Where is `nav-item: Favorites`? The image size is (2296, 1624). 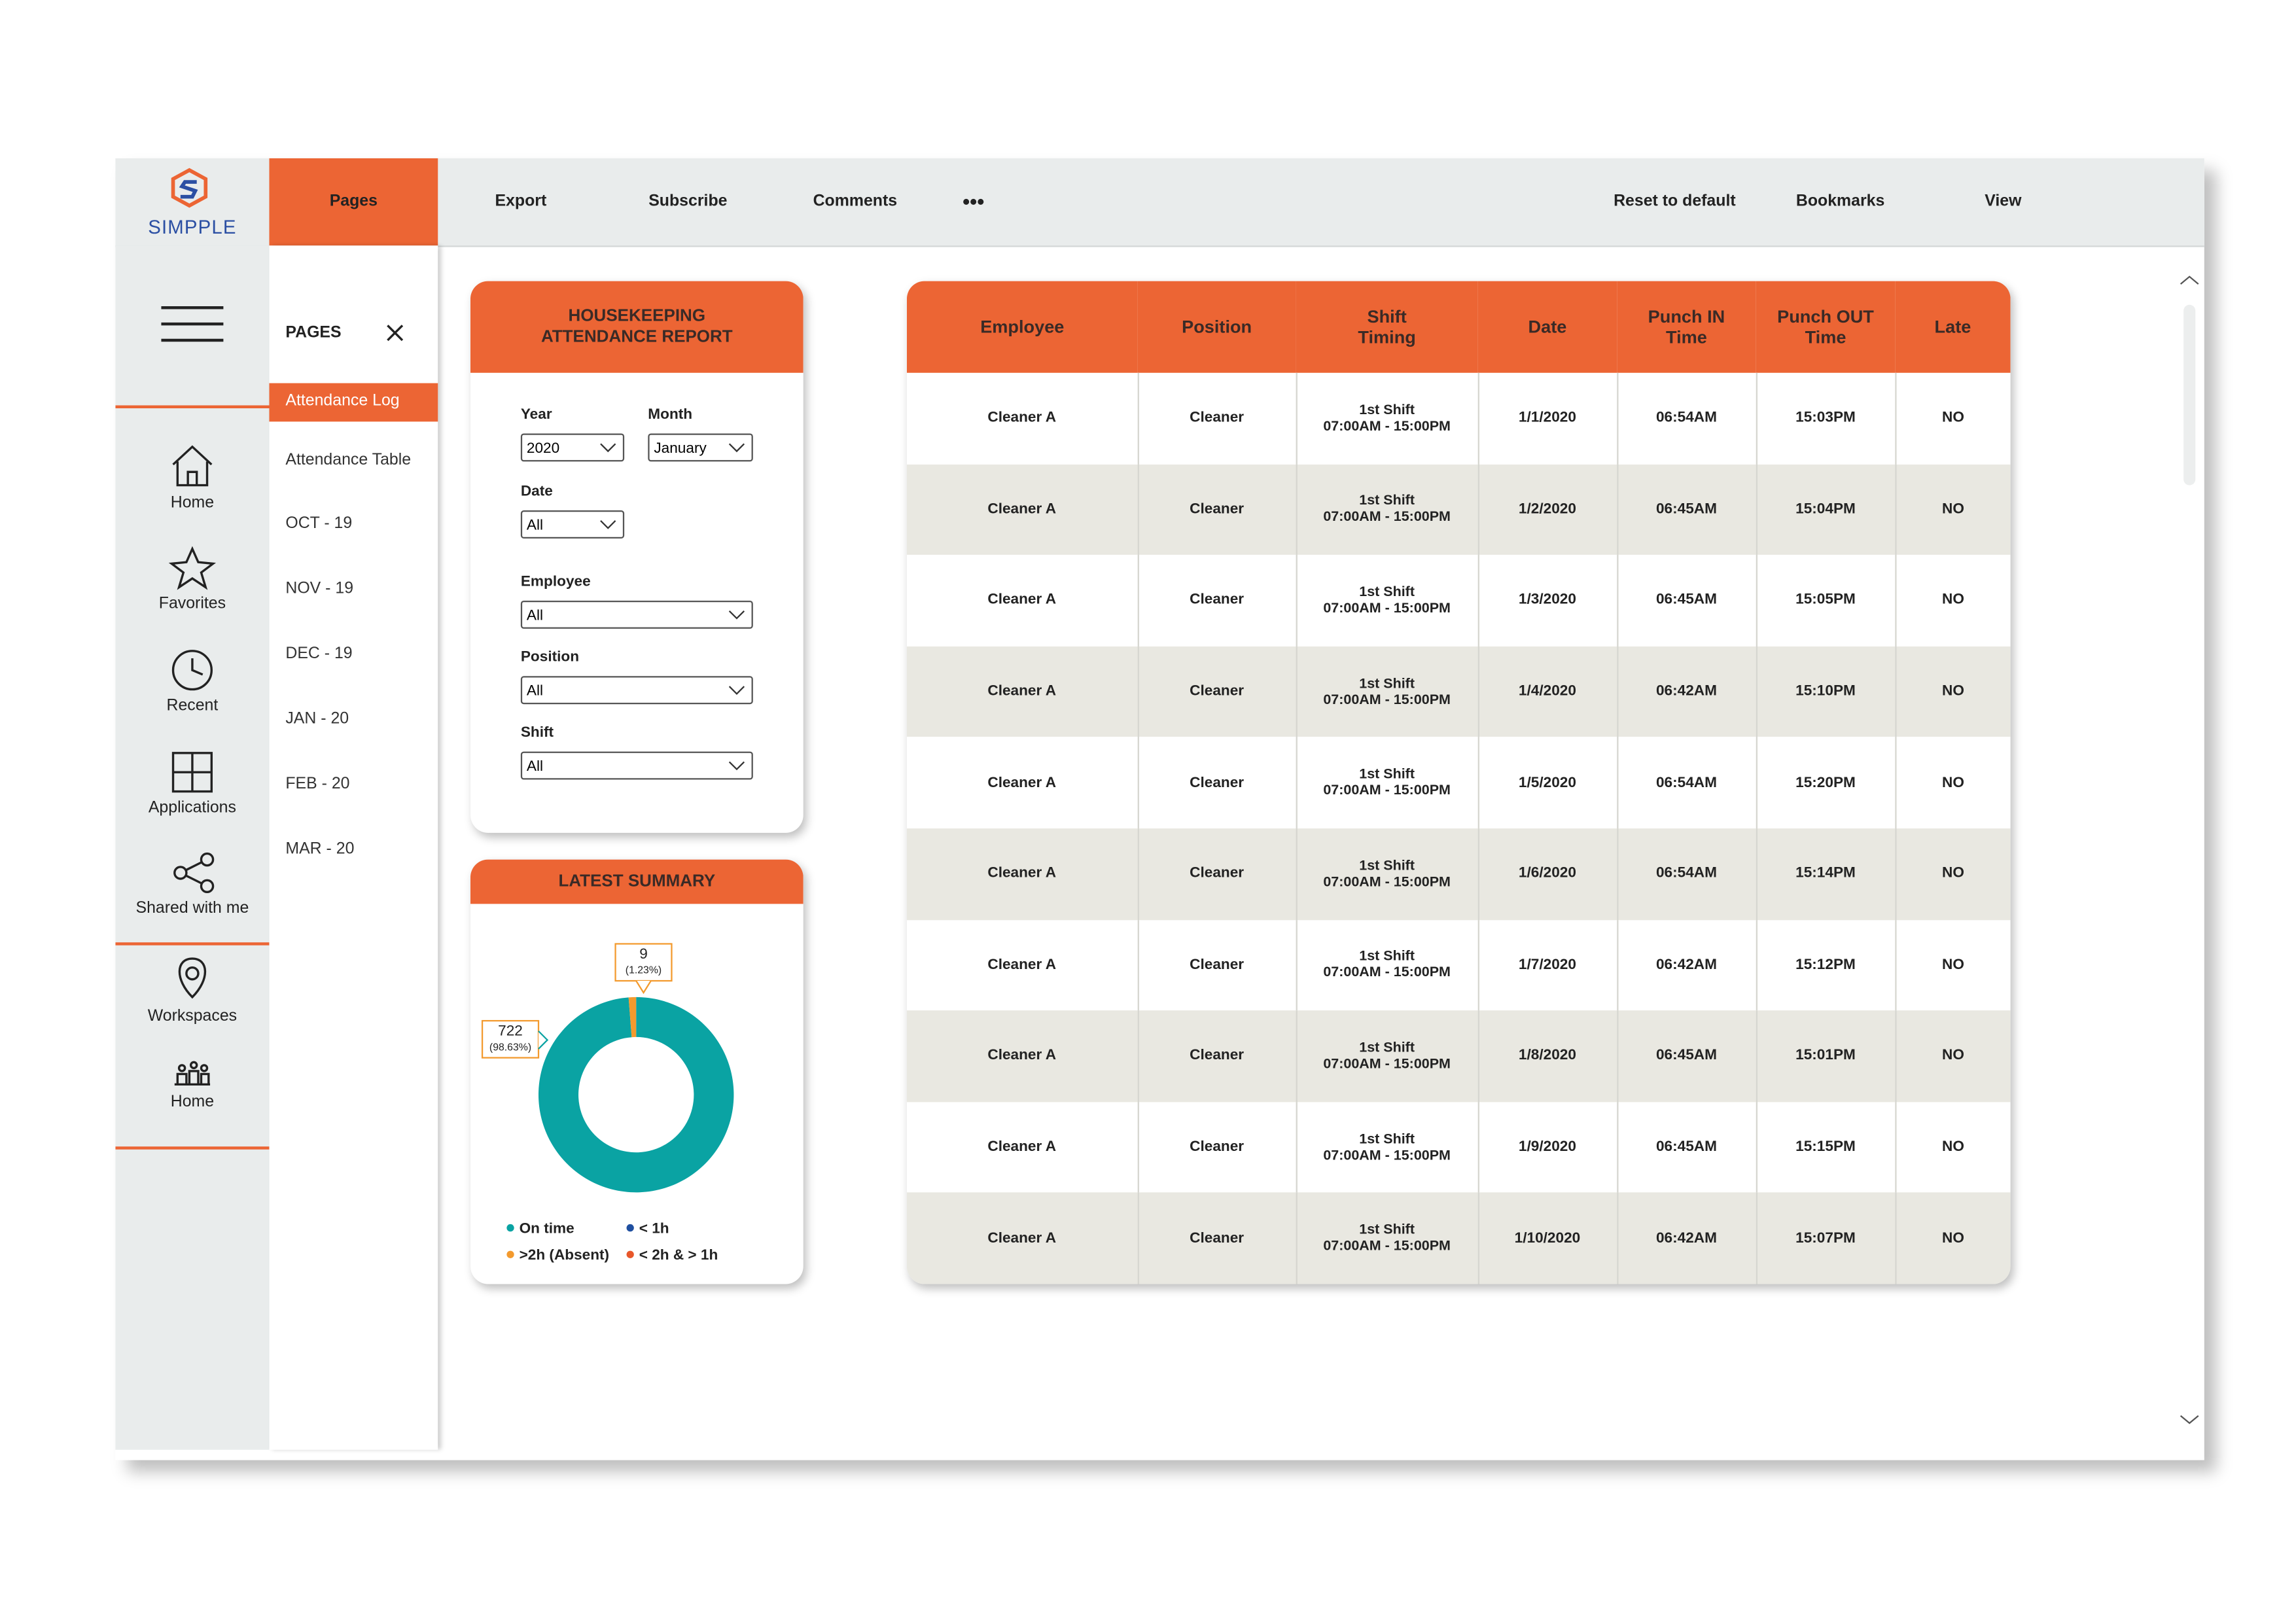 nav-item: Favorites is located at coordinates (192, 603).